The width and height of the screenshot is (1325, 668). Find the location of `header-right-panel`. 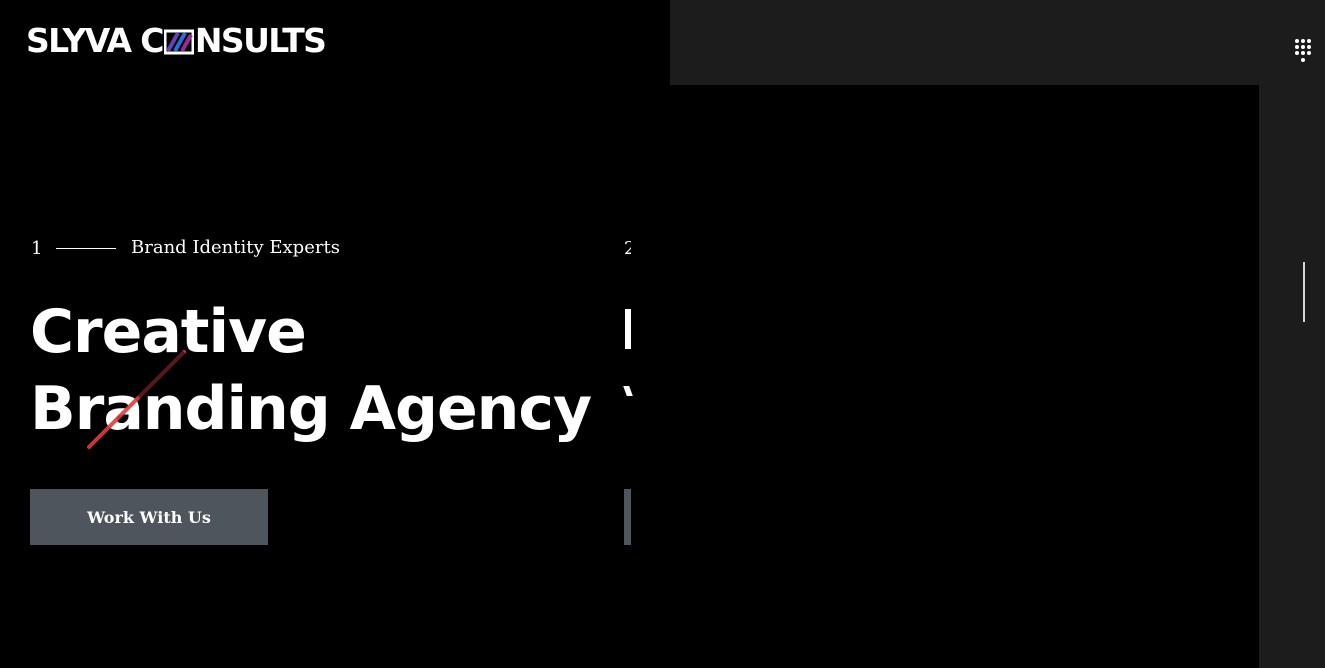

header-right-panel is located at coordinates (997, 42).